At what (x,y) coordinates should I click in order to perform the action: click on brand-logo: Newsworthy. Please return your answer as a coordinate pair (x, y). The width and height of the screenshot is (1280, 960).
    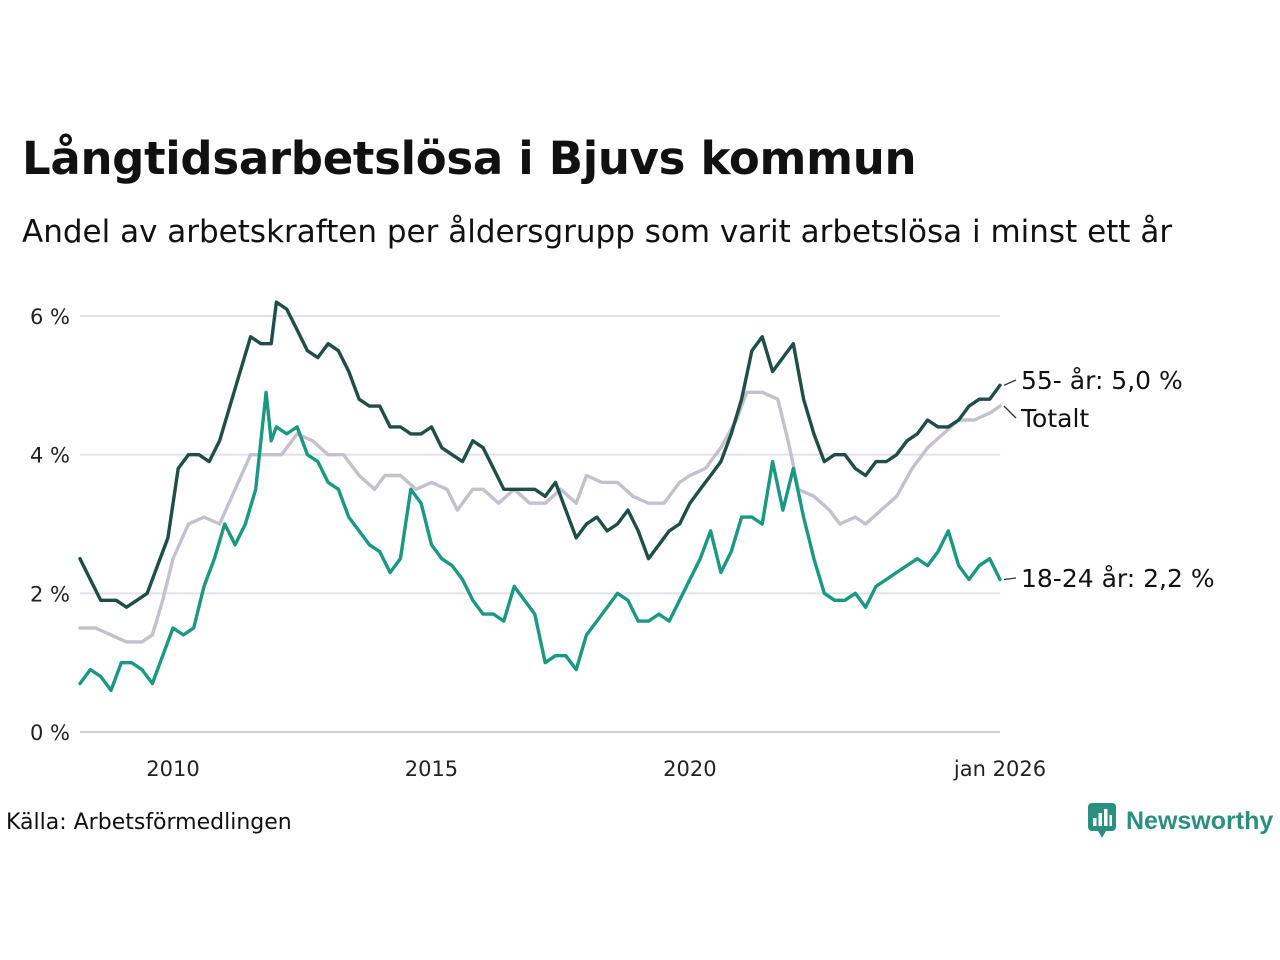
    Looking at the image, I should click on (1180, 821).